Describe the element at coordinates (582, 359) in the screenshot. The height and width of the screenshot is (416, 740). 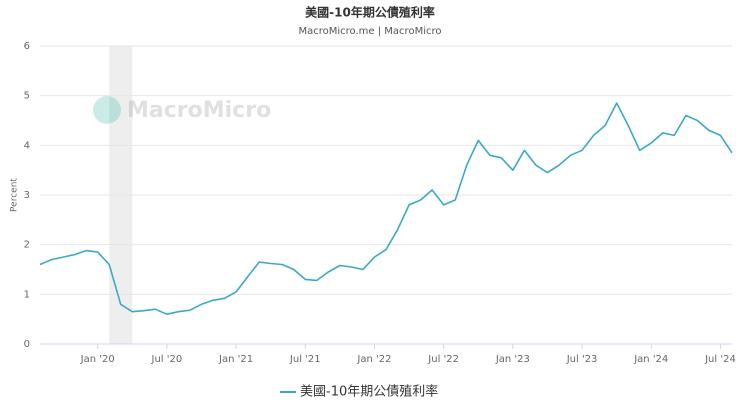
I see `x-tick-label: Jul '23` at that location.